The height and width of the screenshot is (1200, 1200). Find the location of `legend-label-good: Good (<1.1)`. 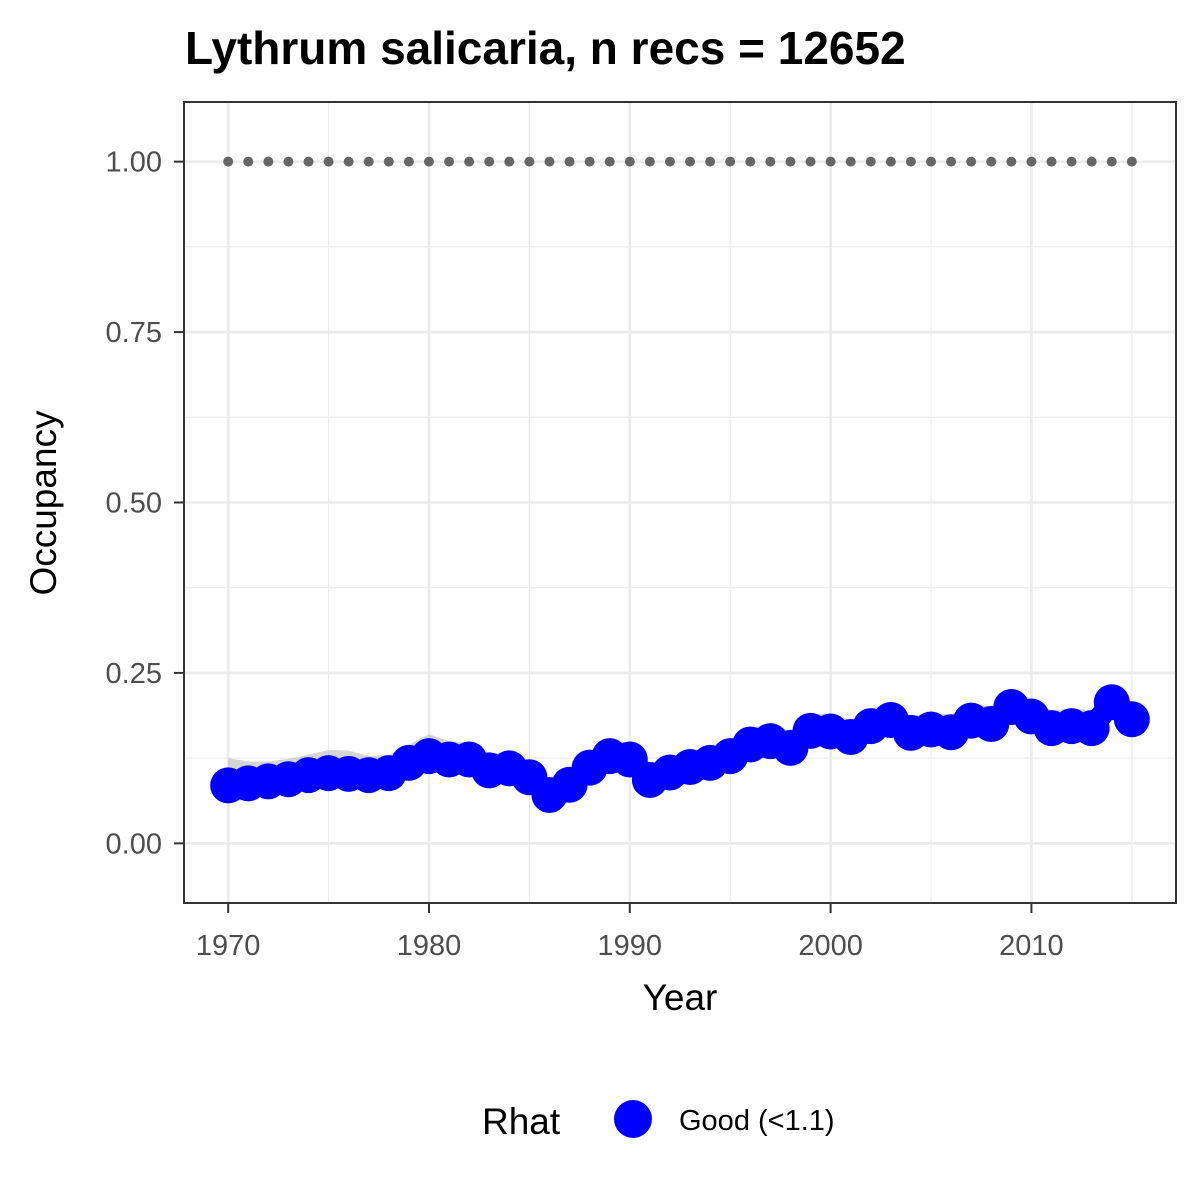

legend-label-good: Good (<1.1) is located at coordinates (757, 1121).